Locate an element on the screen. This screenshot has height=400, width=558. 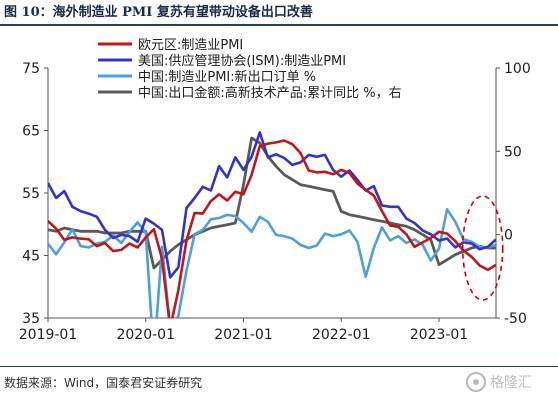
x-tick-label: 2022-01 is located at coordinates (341, 335).